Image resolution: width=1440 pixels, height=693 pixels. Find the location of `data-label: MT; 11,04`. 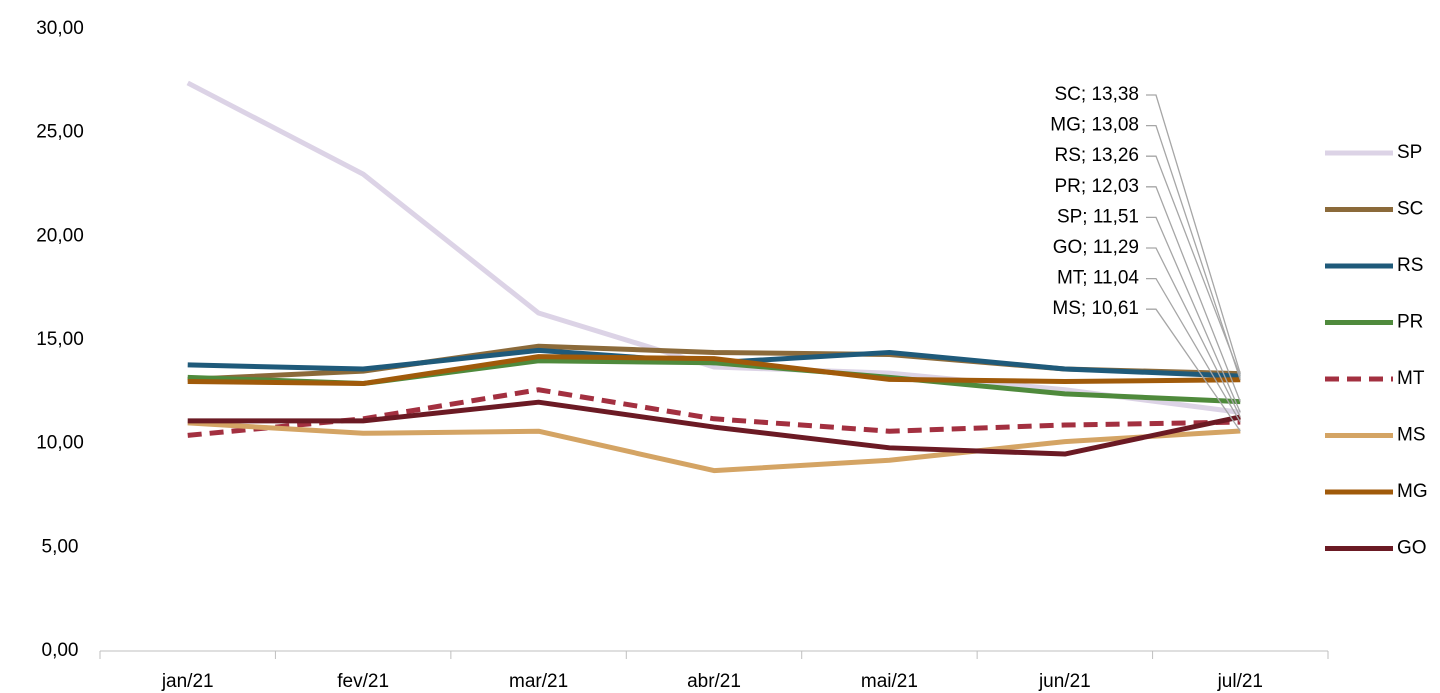

data-label: MT; 11,04 is located at coordinates (1098, 278).